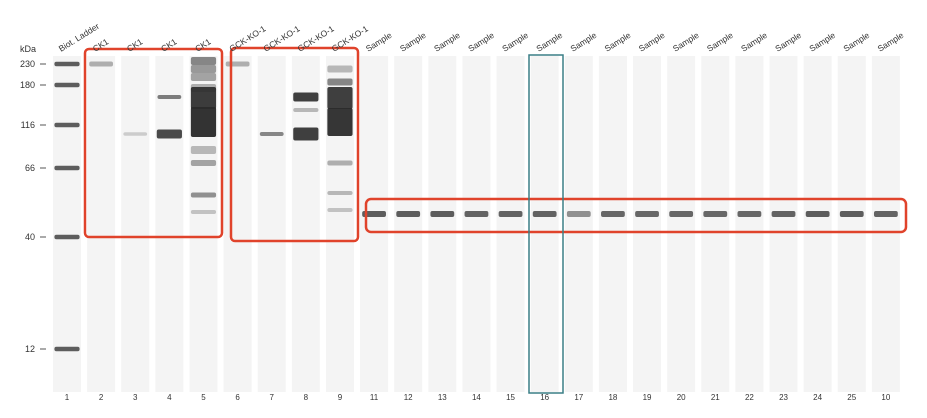  I want to click on lane-number: 6, so click(237, 397).